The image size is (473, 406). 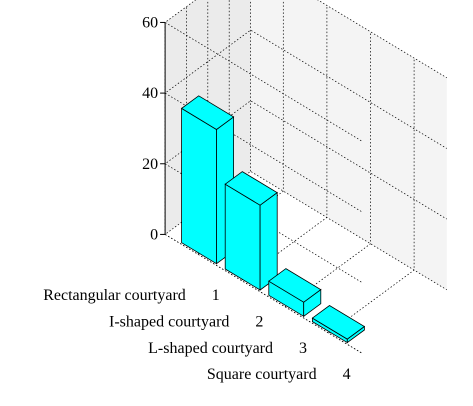 I want to click on category-label-3: L-shaped courtyard, so click(x=210, y=348).